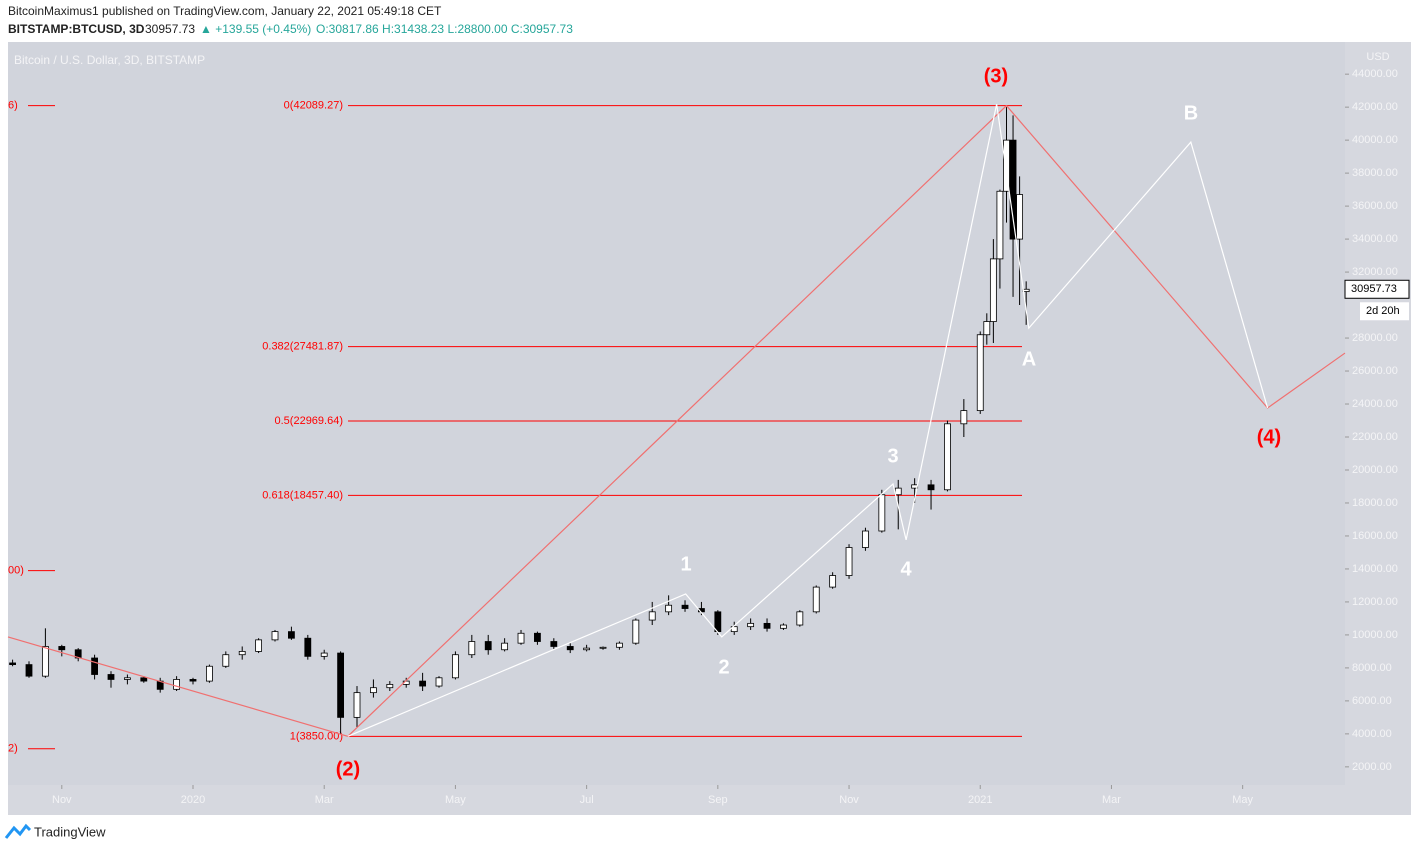 The width and height of the screenshot is (1417, 857). I want to click on y-tick-label: 2000.00, so click(1372, 767).